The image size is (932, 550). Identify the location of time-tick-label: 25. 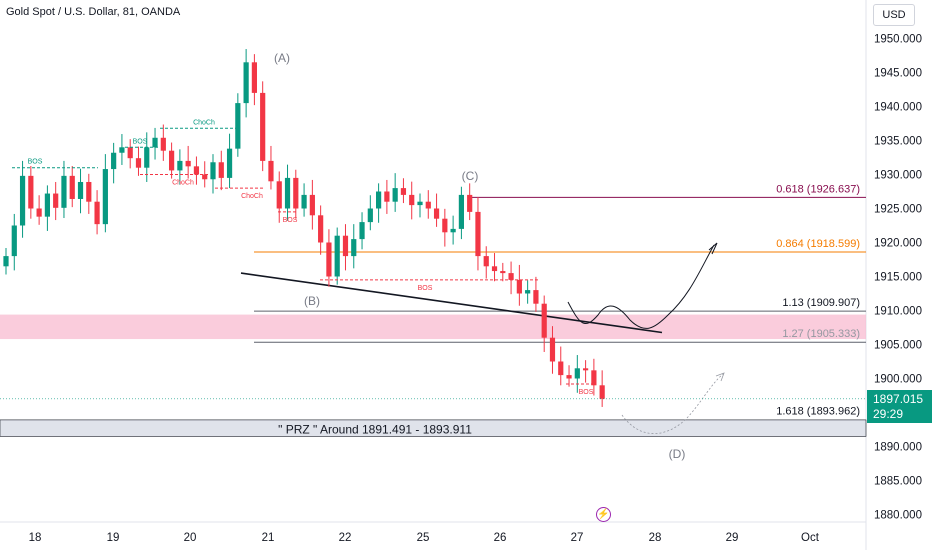
(423, 538).